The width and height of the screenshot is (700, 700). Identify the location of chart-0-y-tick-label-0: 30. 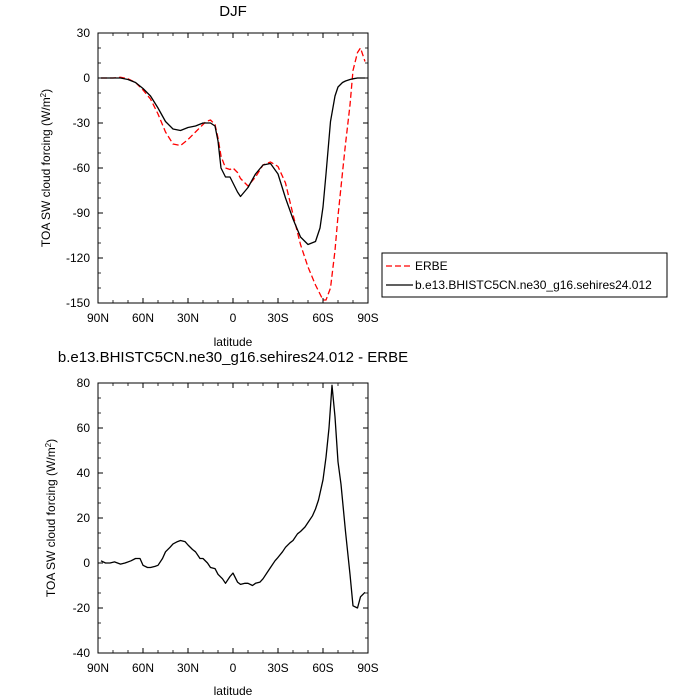
(84, 33).